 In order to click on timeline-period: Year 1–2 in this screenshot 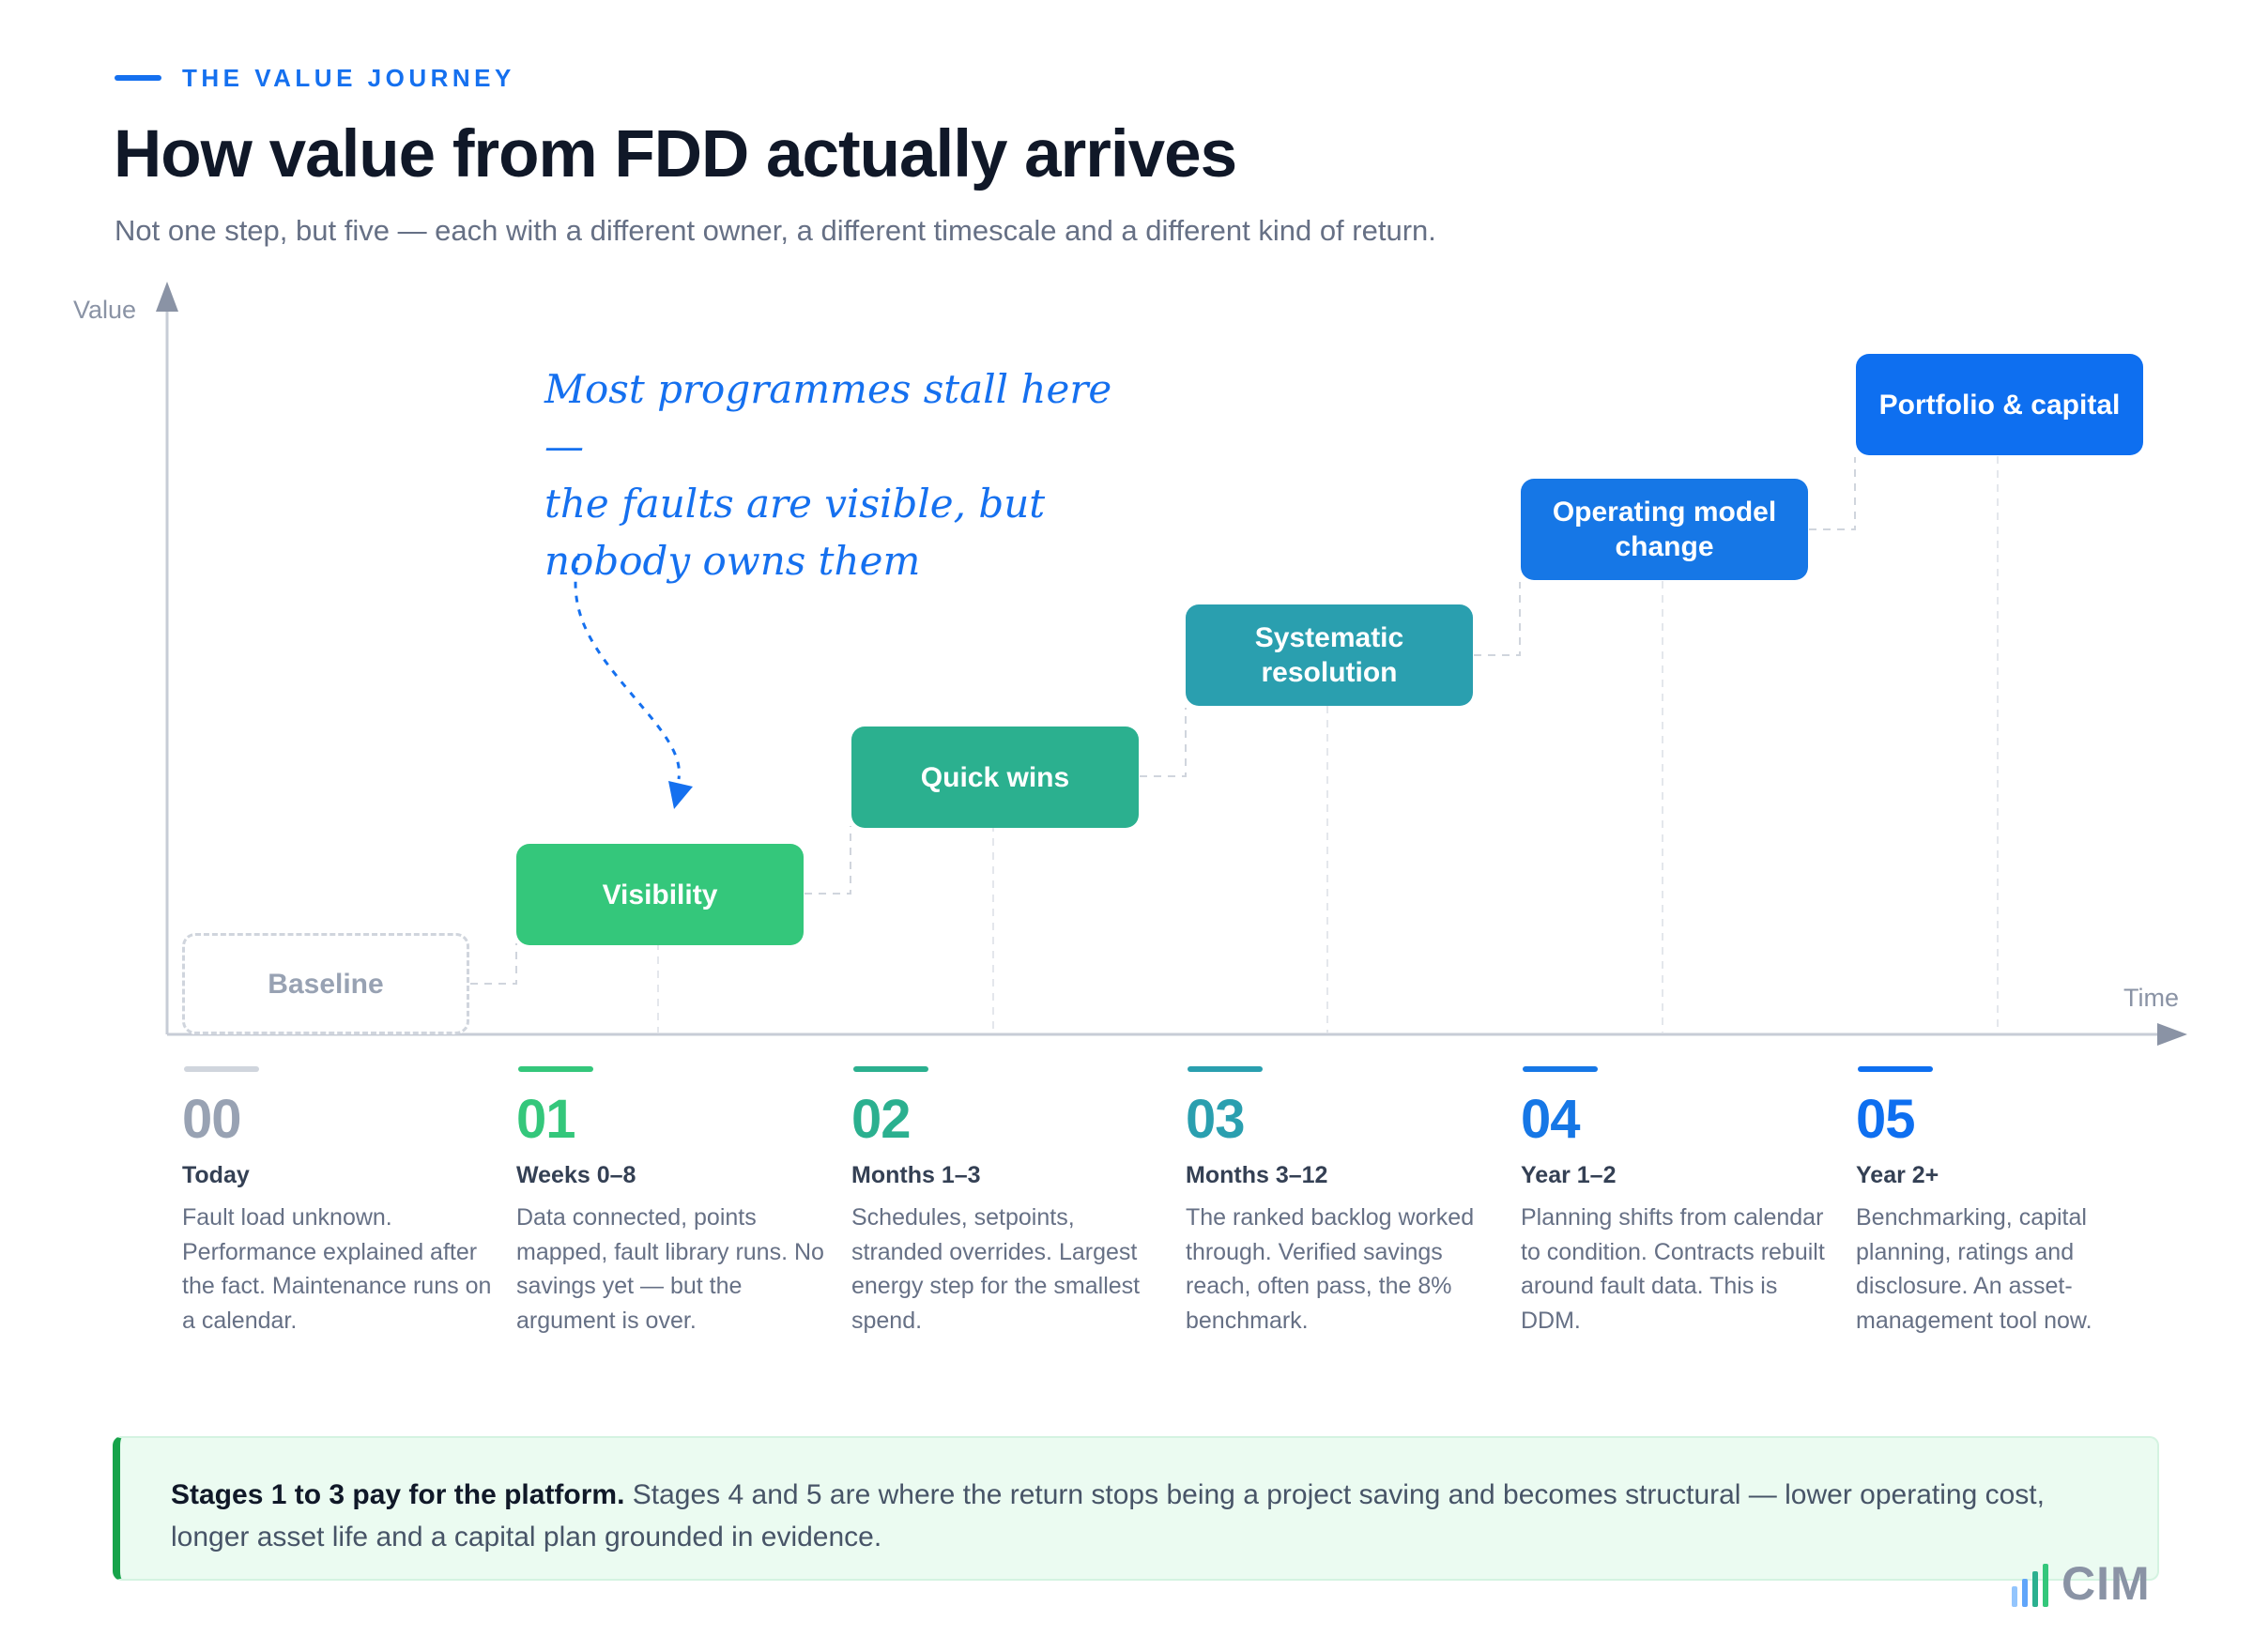, I will do `click(1569, 1175)`.